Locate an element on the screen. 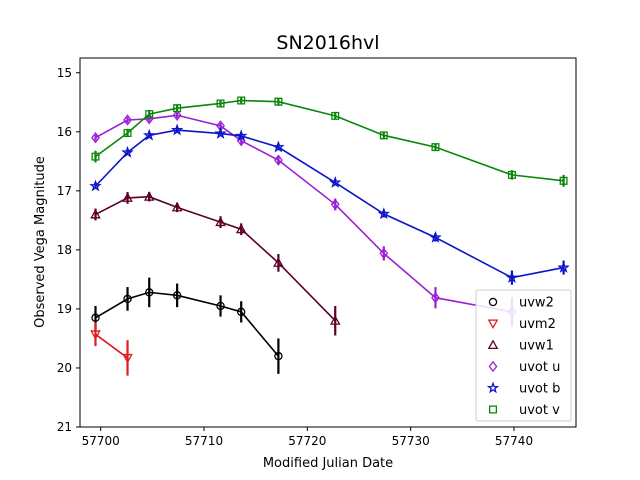 The width and height of the screenshot is (640, 480). y-tick-label: 19 is located at coordinates (64, 309).